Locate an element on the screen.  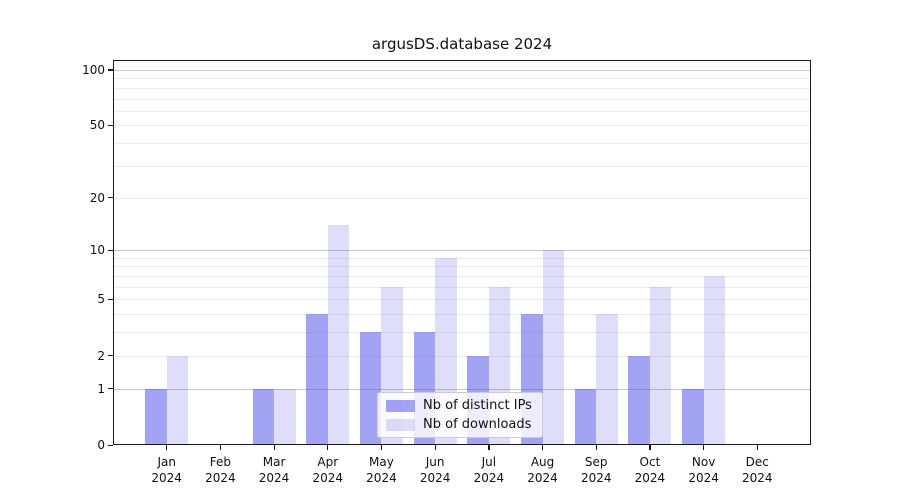
x-axis-tick-label: Apr 2024 is located at coordinates (328, 470).